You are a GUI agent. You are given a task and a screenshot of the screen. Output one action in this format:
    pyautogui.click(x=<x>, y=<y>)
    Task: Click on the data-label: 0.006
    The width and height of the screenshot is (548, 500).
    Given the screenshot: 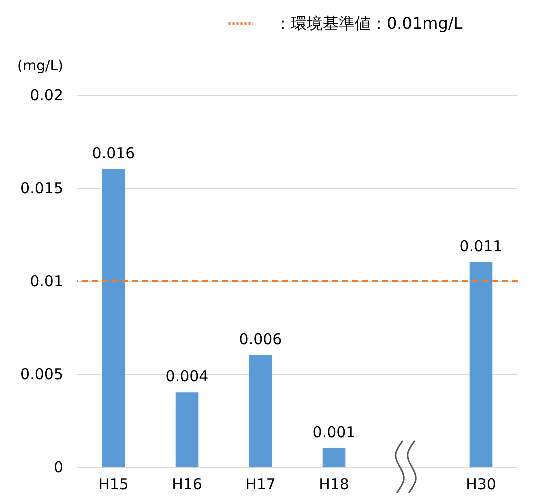 What is the action you would take?
    pyautogui.click(x=260, y=339)
    